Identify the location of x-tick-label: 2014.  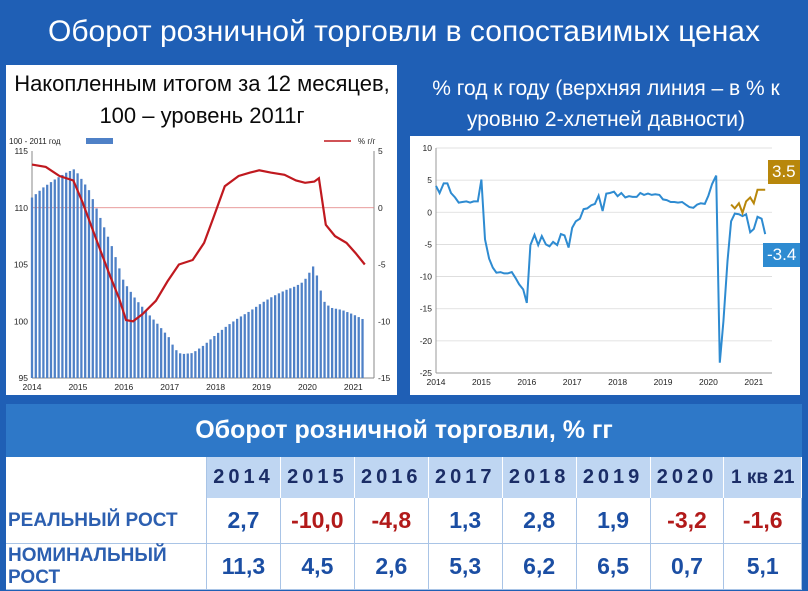
(32, 387).